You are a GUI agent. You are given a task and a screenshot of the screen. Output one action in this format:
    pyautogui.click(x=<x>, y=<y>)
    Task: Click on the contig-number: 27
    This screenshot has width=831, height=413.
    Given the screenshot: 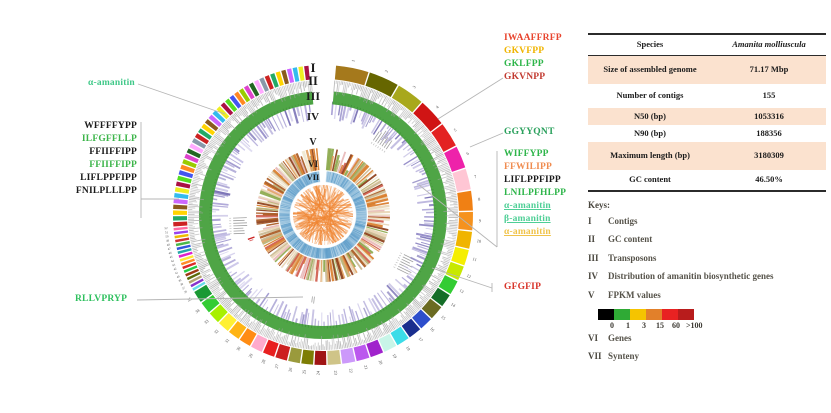 What is the action you would take?
    pyautogui.click(x=277, y=366)
    